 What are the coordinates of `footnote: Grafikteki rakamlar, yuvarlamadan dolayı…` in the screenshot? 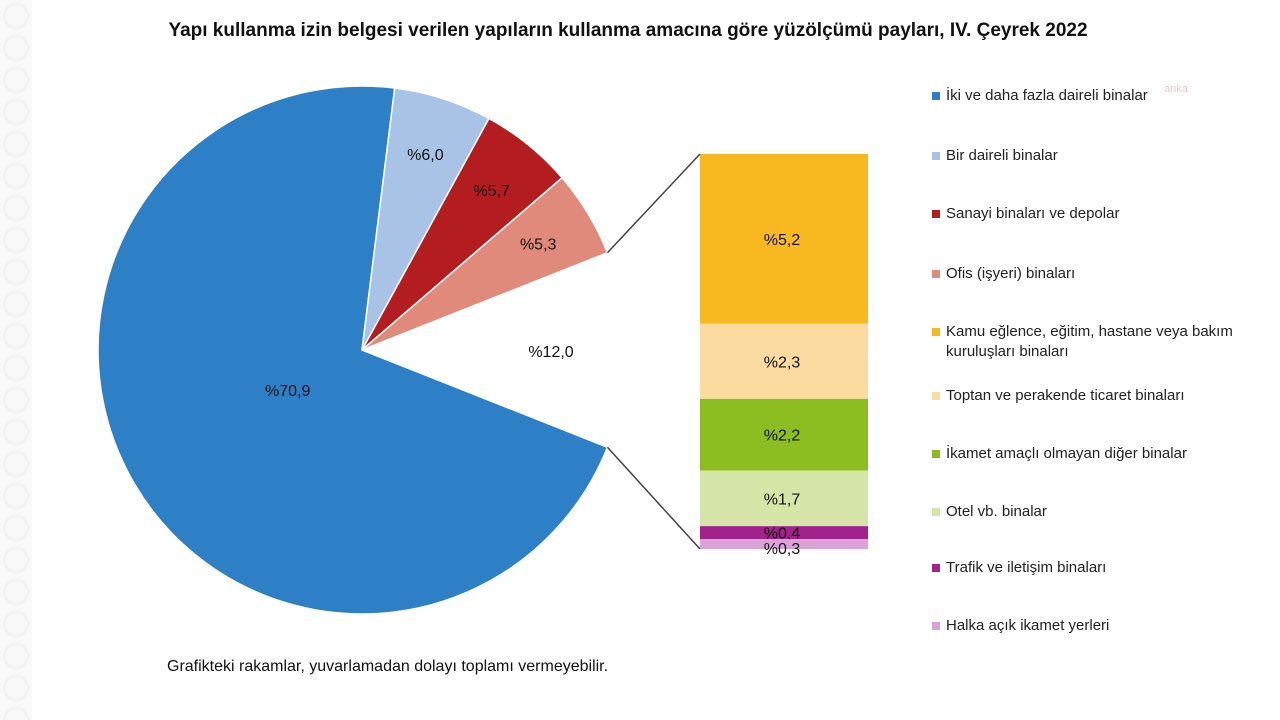 It's located at (388, 666).